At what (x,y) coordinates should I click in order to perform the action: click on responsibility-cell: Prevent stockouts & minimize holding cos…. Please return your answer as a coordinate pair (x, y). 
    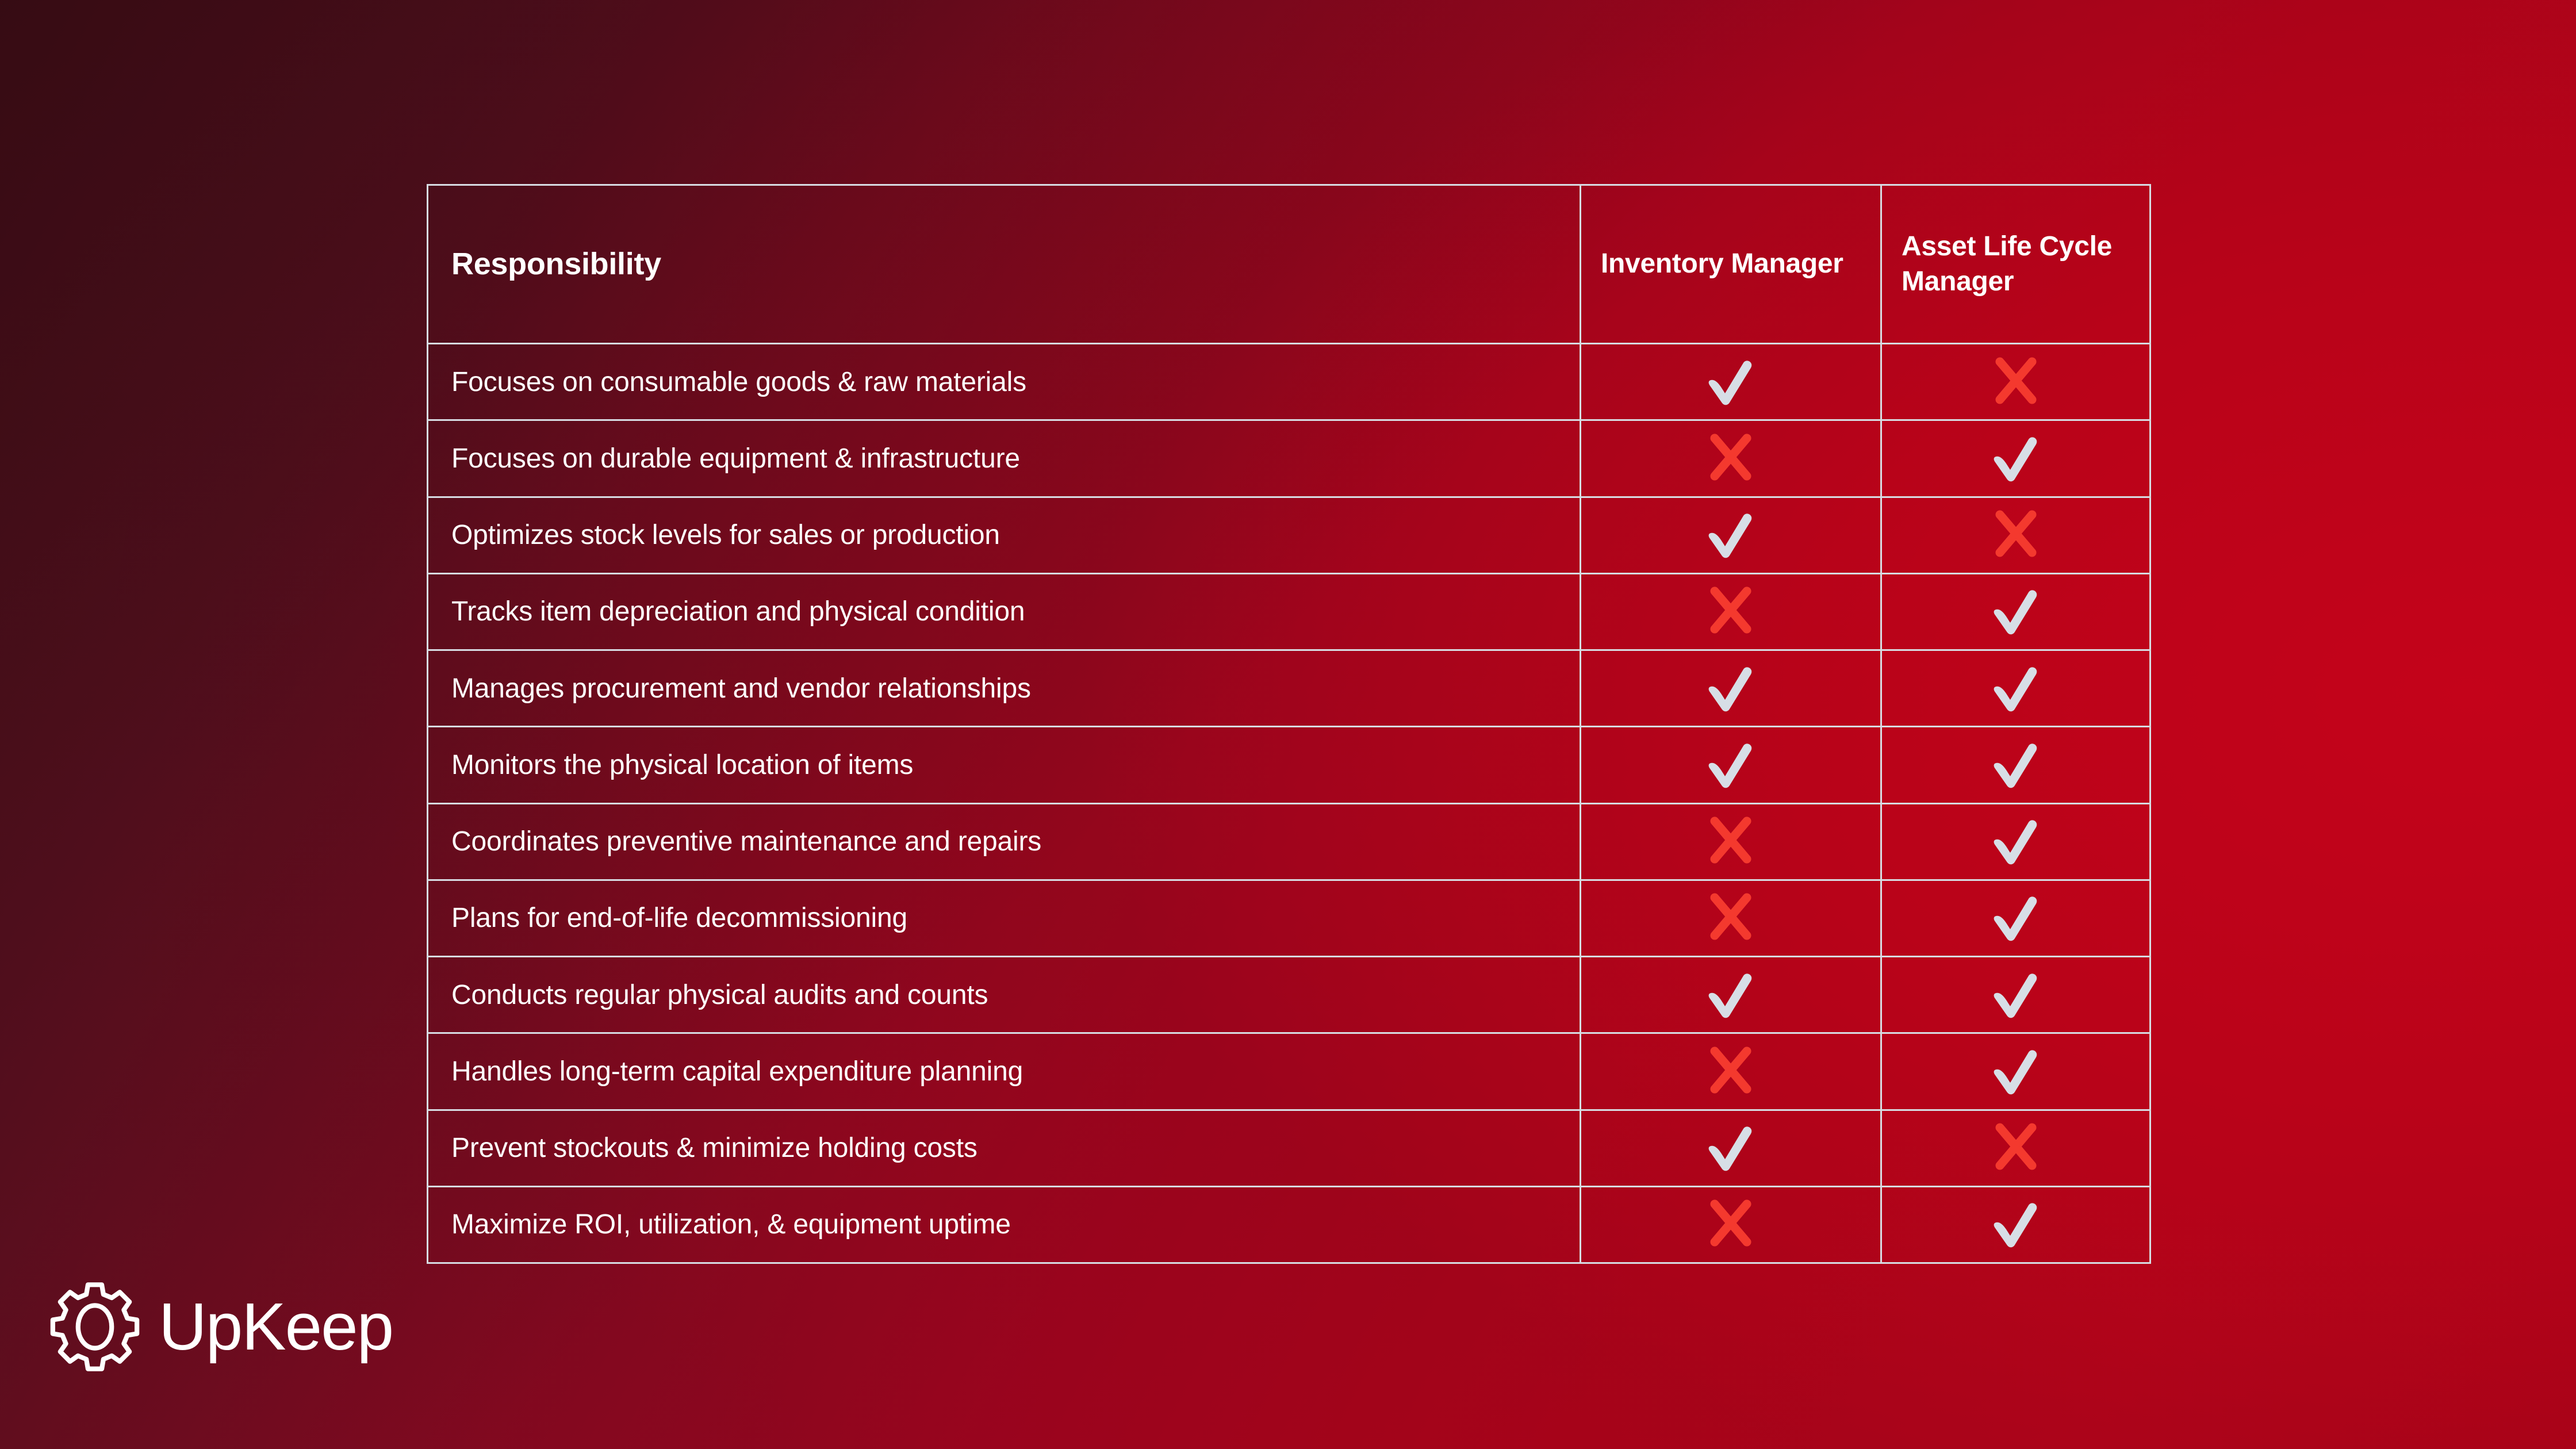
    Looking at the image, I should click on (1004, 1148).